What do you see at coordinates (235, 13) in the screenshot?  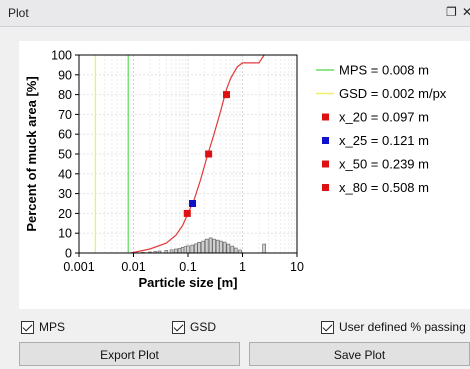 I see `window-titlebar: Plot ❐ ✕` at bounding box center [235, 13].